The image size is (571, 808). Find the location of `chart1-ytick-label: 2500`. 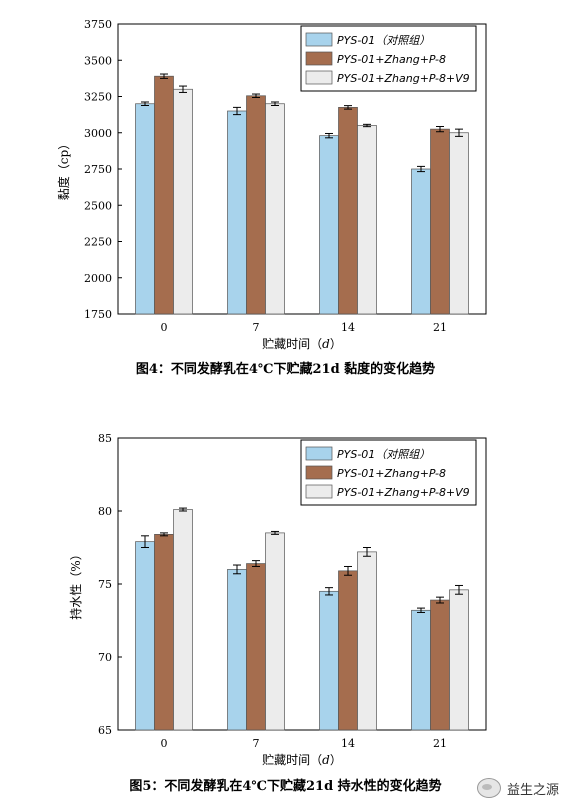

chart1-ytick-label: 2500 is located at coordinates (98, 205).